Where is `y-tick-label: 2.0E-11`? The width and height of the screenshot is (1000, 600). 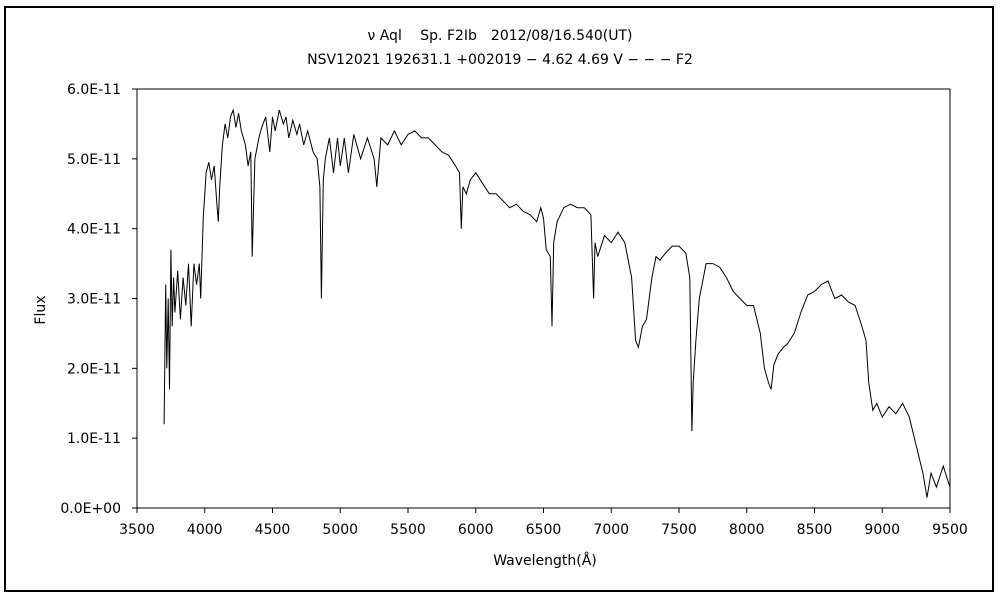
y-tick-label: 2.0E-11 is located at coordinates (94, 369).